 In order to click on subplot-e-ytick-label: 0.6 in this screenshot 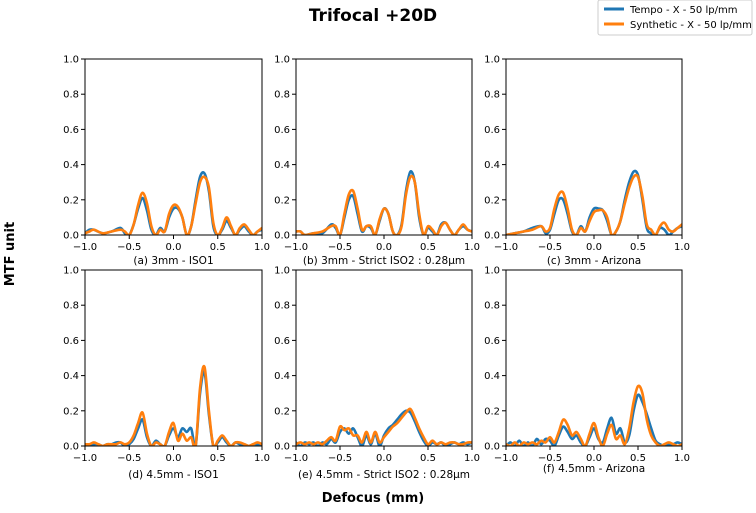, I will do `click(282, 341)`.